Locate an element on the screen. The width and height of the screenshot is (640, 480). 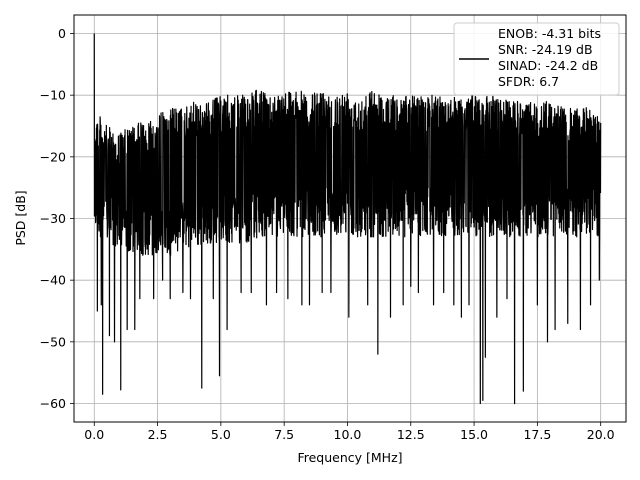
legend-entry-snr: SNR: -24.19 dB is located at coordinates (545, 49).